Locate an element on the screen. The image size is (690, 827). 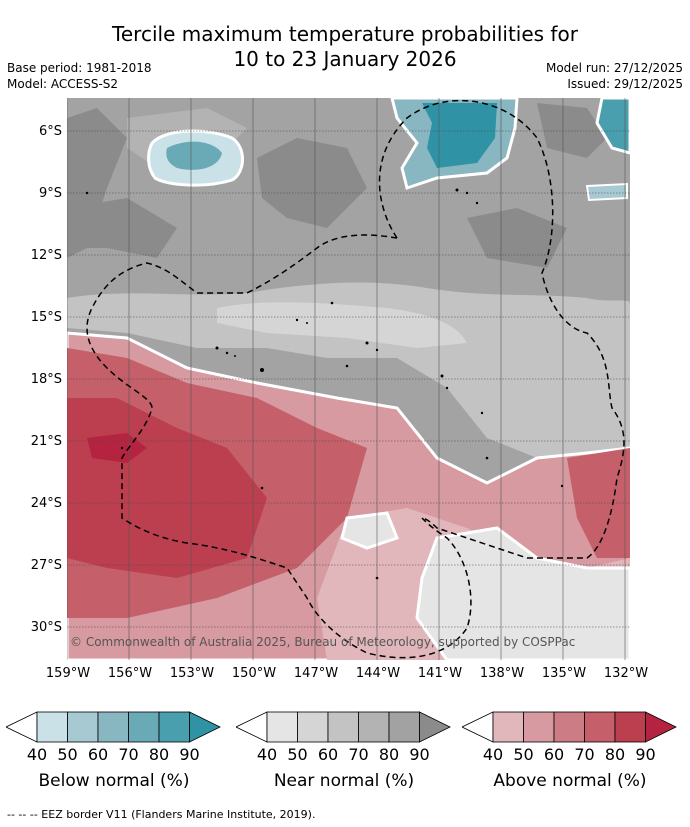
model-run: Model run: 27/12/2025 is located at coordinates (614, 68).